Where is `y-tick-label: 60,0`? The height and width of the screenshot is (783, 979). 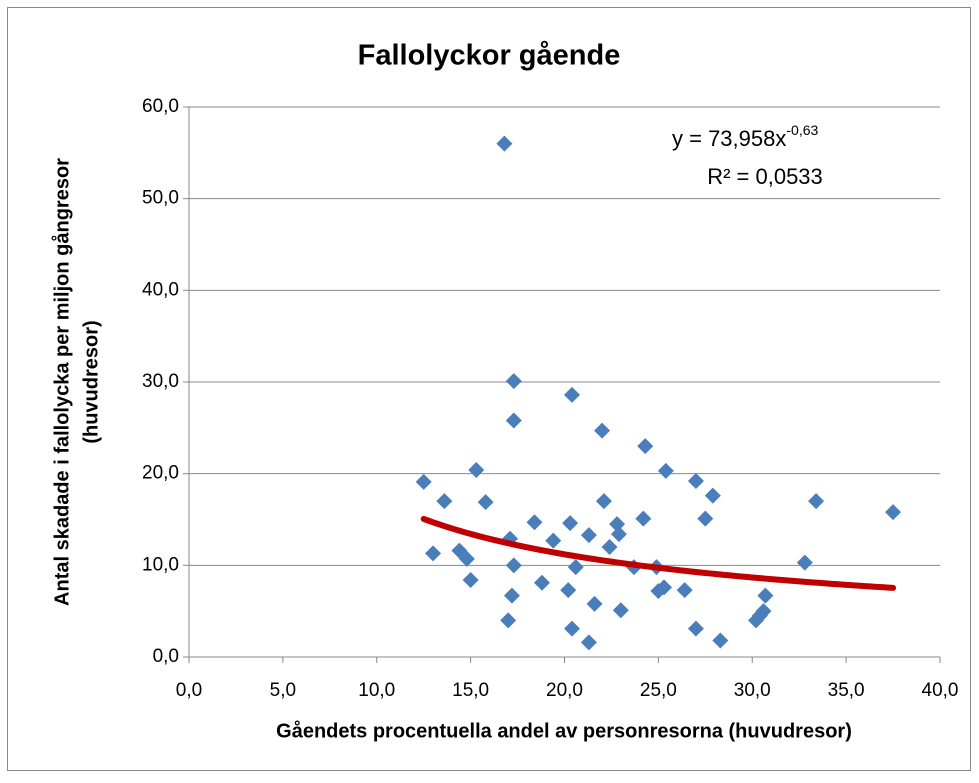 y-tick-label: 60,0 is located at coordinates (160, 106).